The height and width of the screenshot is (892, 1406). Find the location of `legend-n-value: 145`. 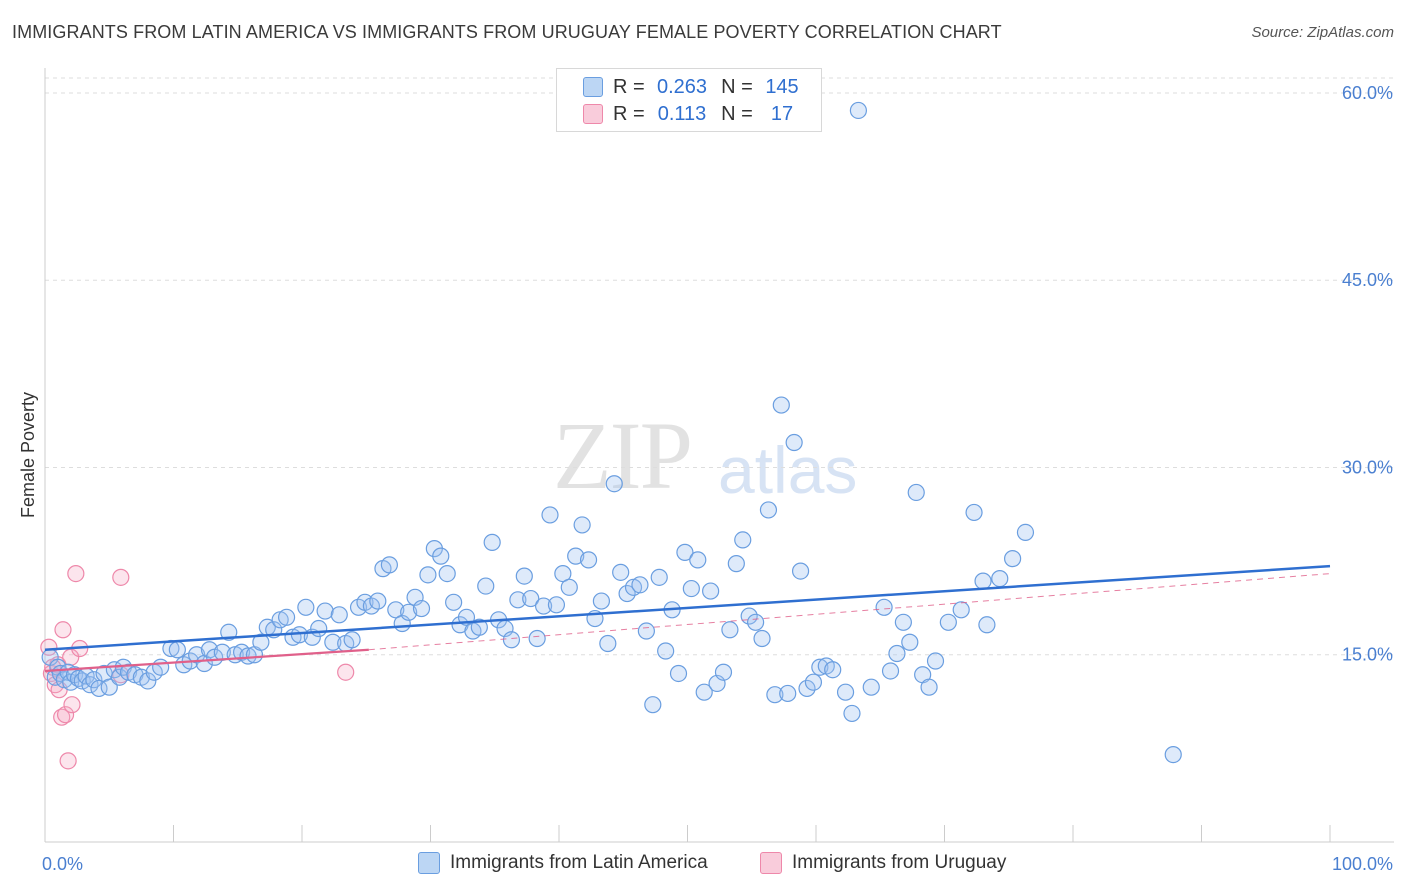

legend-n-value: 145 is located at coordinates (782, 86).